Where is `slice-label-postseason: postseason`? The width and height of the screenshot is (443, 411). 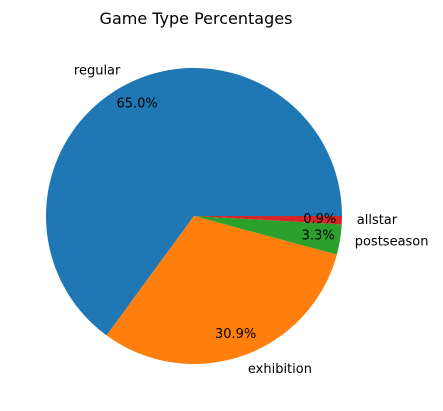
slice-label-postseason: postseason is located at coordinates (392, 241).